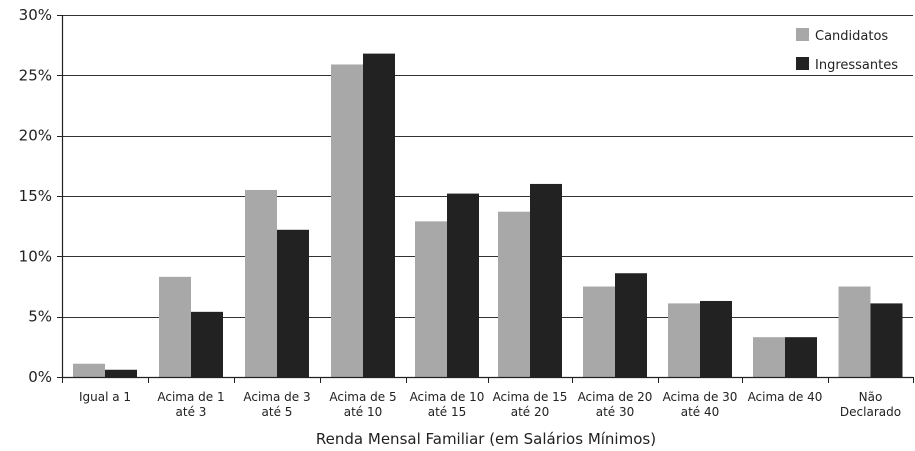  Describe the element at coordinates (35, 256) in the screenshot. I see `y-tick-label: 10%` at that location.